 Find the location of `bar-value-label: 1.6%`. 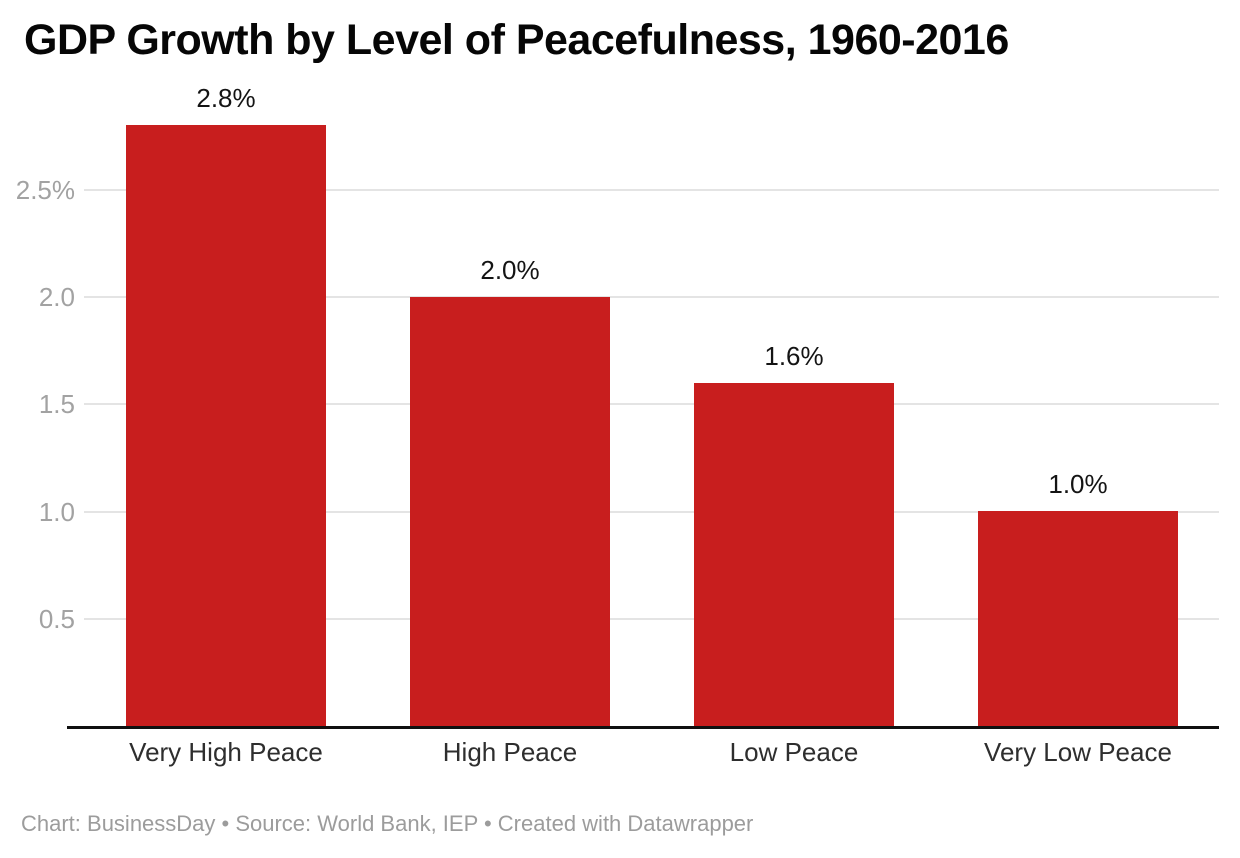

bar-value-label: 1.6% is located at coordinates (794, 356).